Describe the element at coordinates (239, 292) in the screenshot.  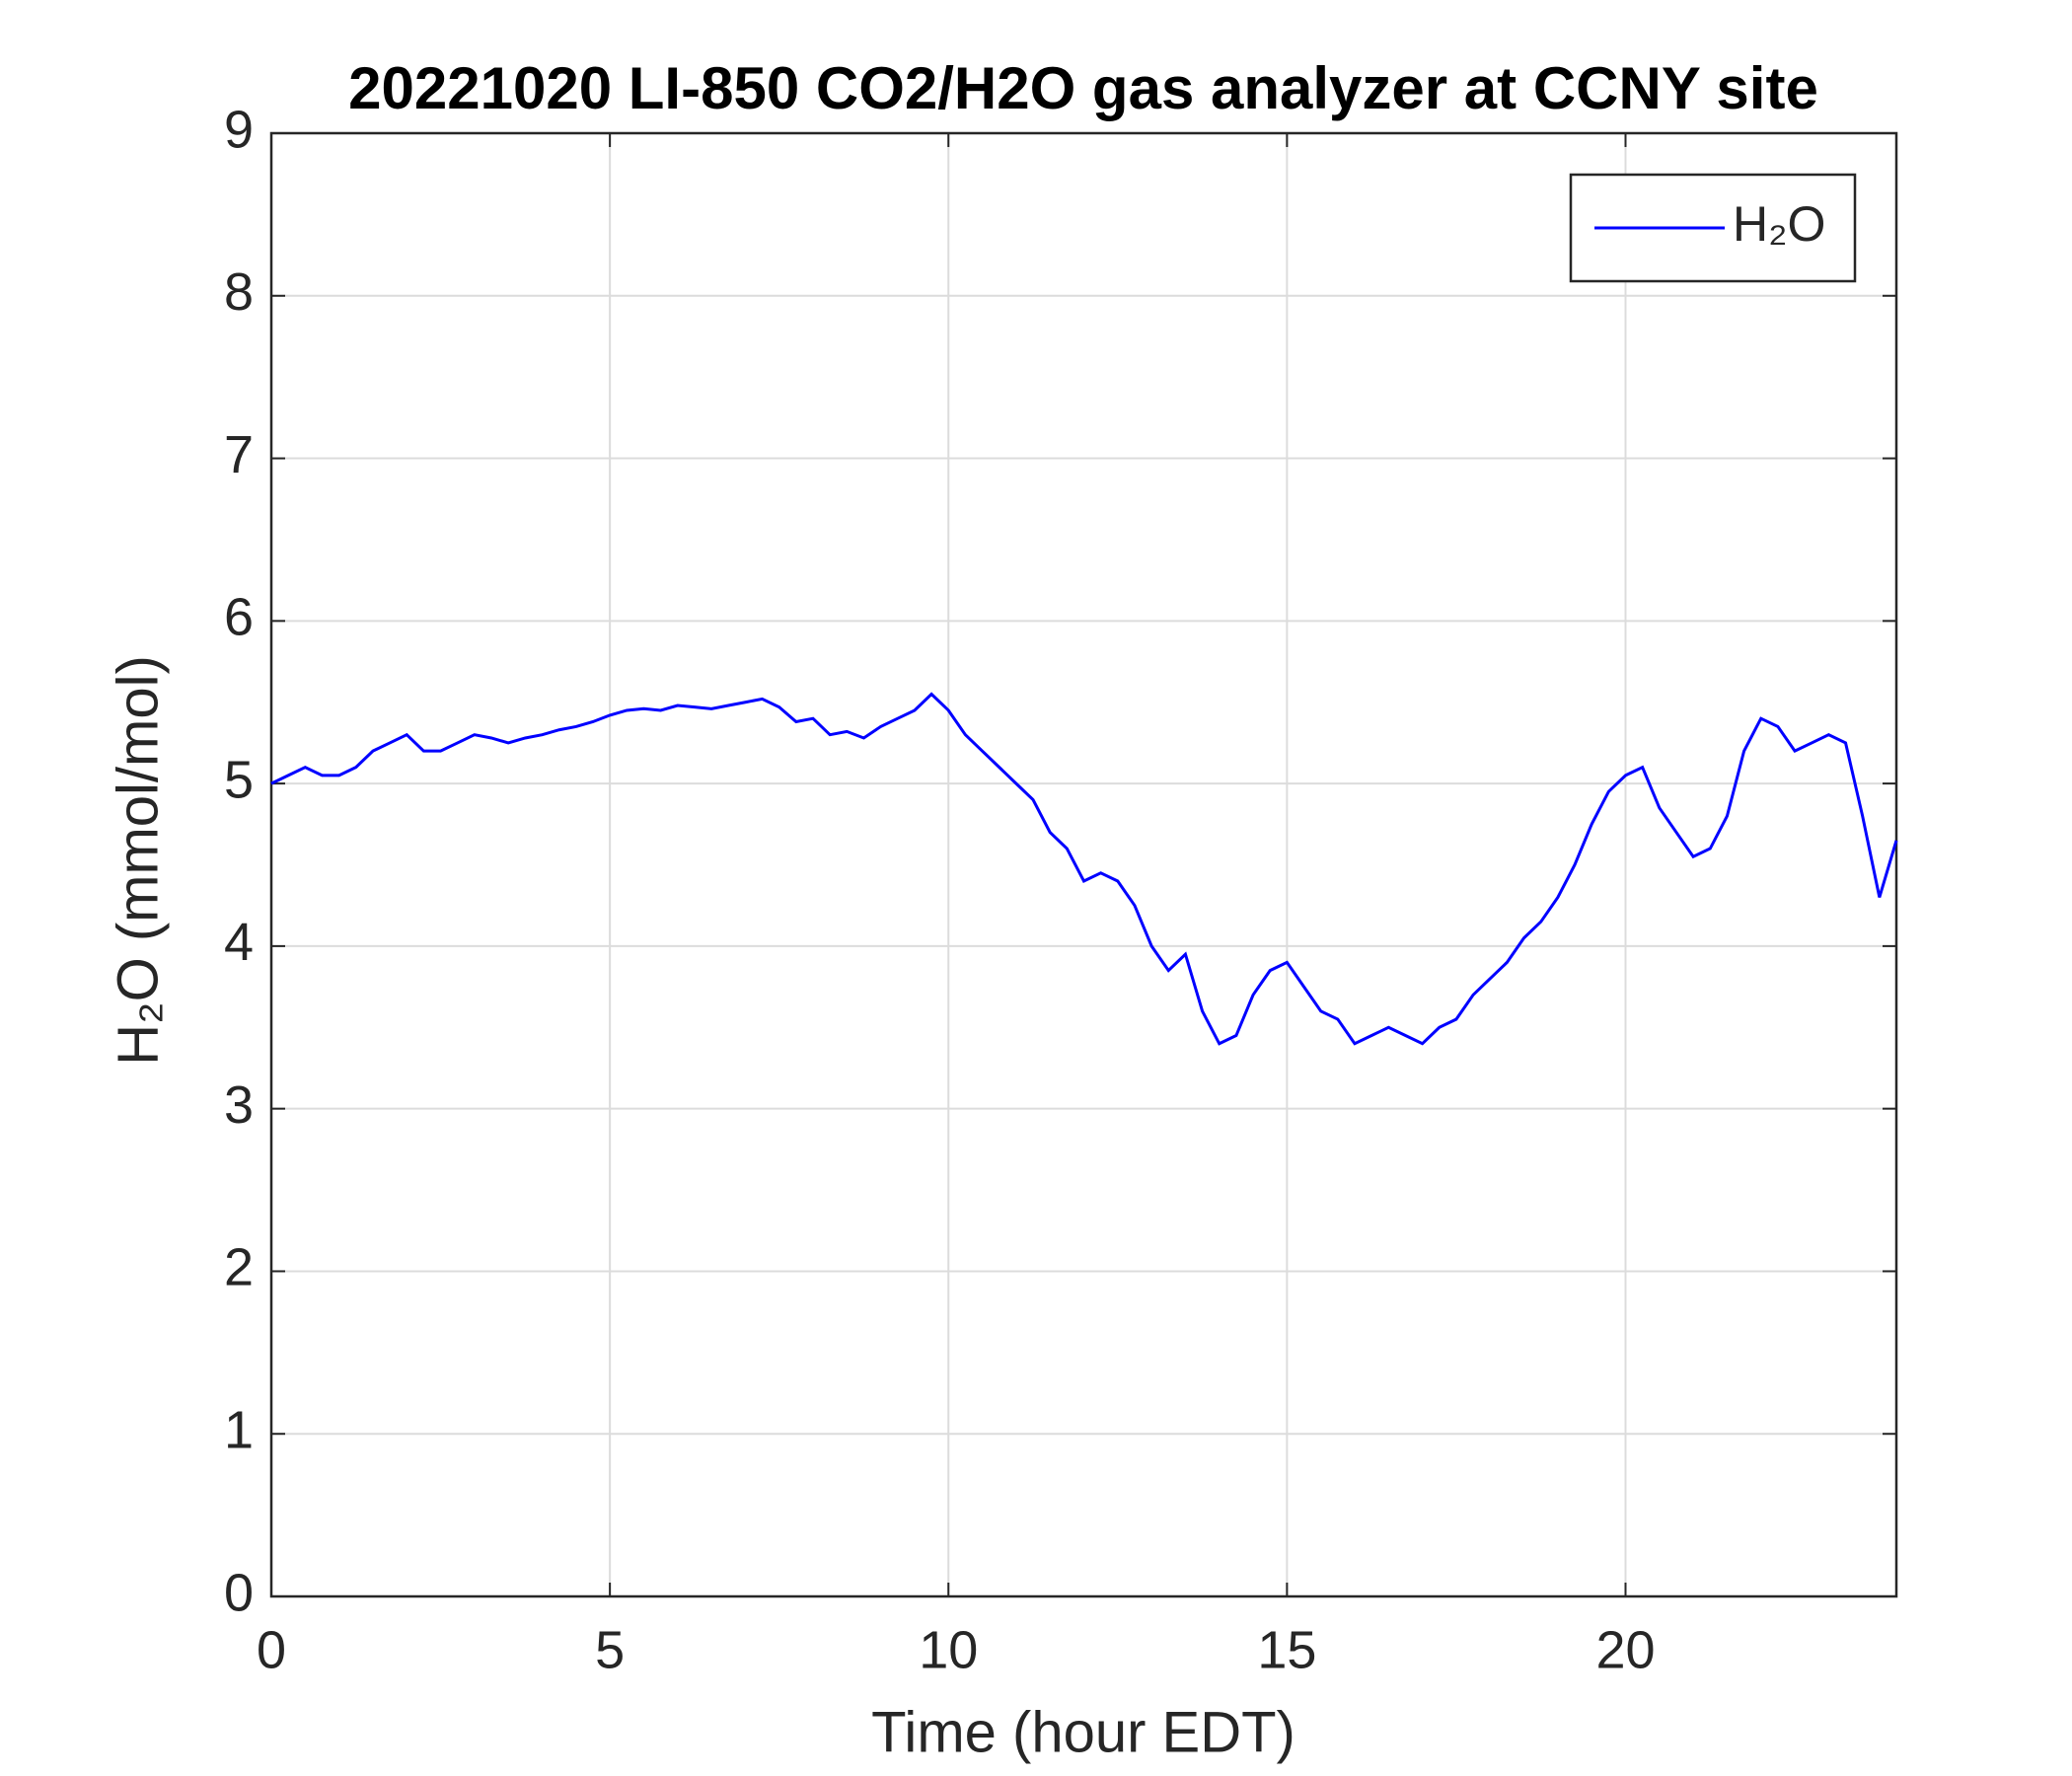
I see `y-tick-label: 8` at that location.